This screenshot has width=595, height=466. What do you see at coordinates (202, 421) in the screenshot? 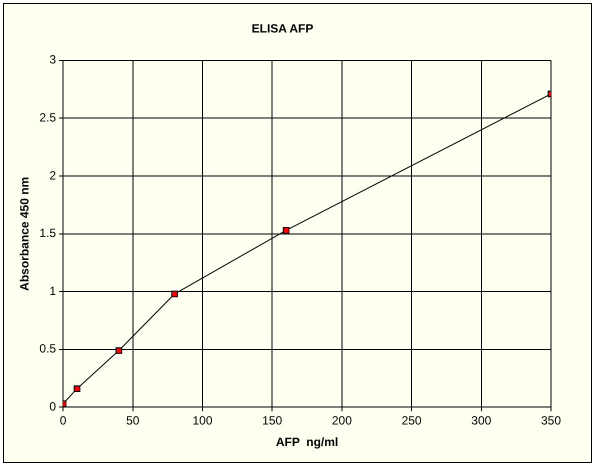
I see `x-tick-label: 100` at bounding box center [202, 421].